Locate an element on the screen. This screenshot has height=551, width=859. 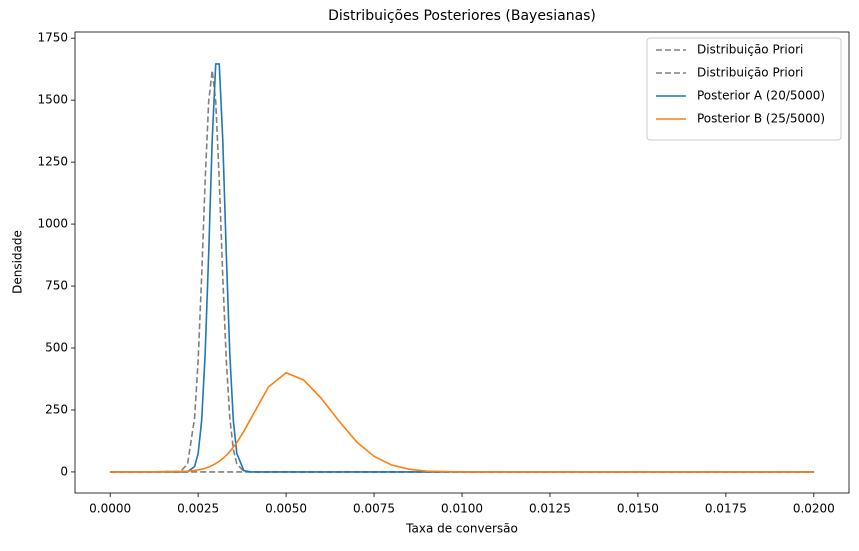
x-tick-label: 0.0075 is located at coordinates (374, 509).